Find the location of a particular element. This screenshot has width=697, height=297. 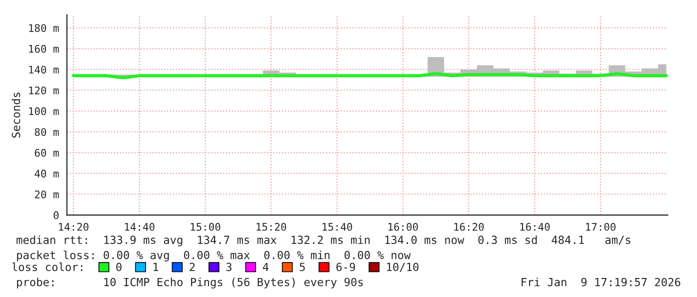

y-tick-label: 40 m is located at coordinates (46, 174).